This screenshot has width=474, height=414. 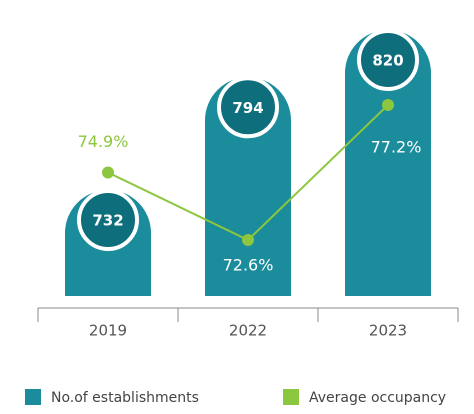 I want to click on data-label: 794, so click(x=247, y=108).